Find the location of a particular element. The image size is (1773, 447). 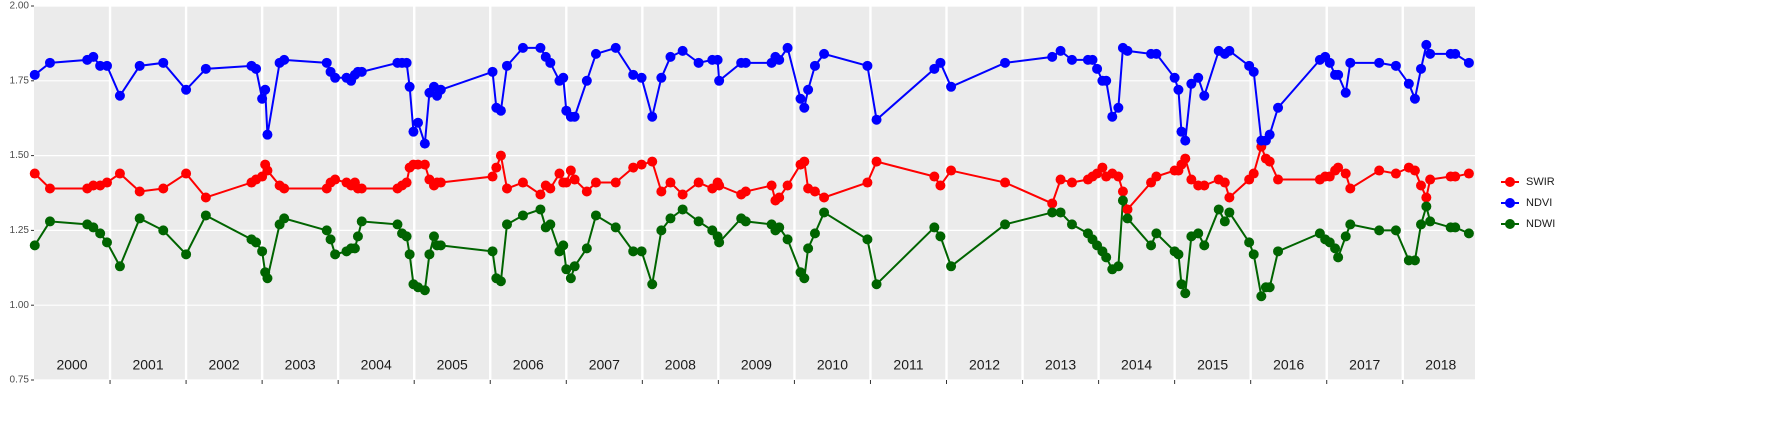

legend-label: NDVI is located at coordinates (1539, 203).